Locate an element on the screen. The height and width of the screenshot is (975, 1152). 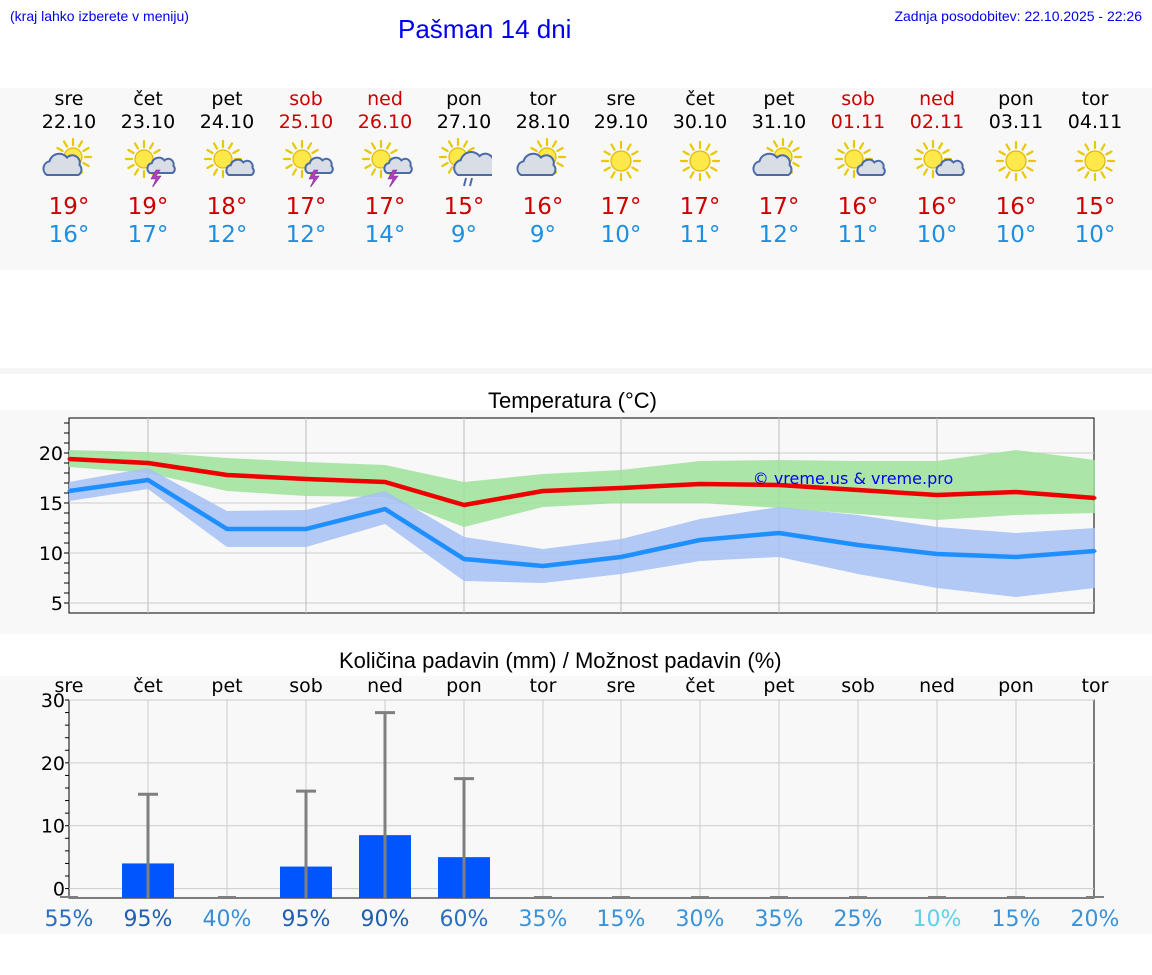
day-date: 29.10 is located at coordinates (621, 122).